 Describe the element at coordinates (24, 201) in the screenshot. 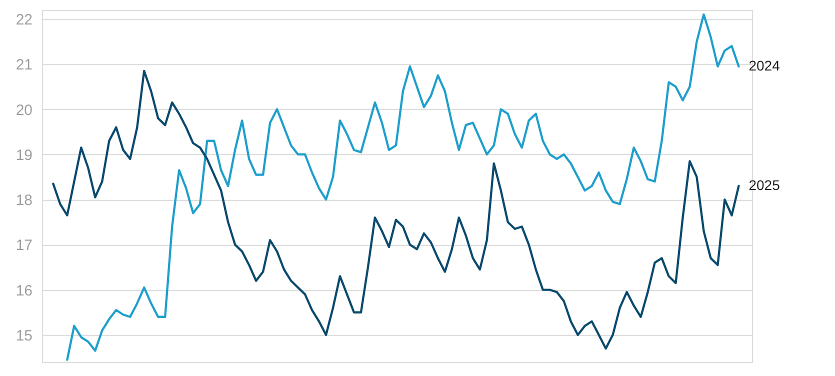

I see `y-tick-label: 18` at that location.